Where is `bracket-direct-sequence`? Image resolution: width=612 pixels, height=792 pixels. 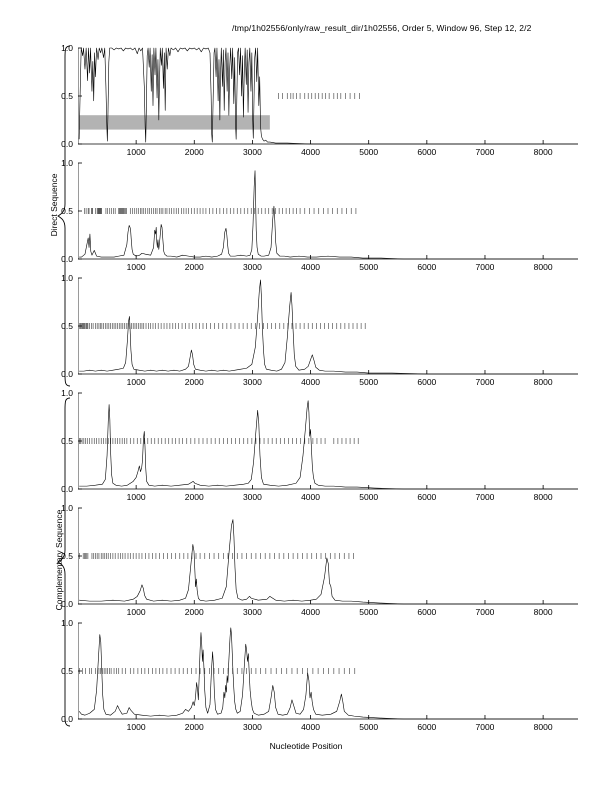
bracket-direct-sequence is located at coordinates (64, 216).